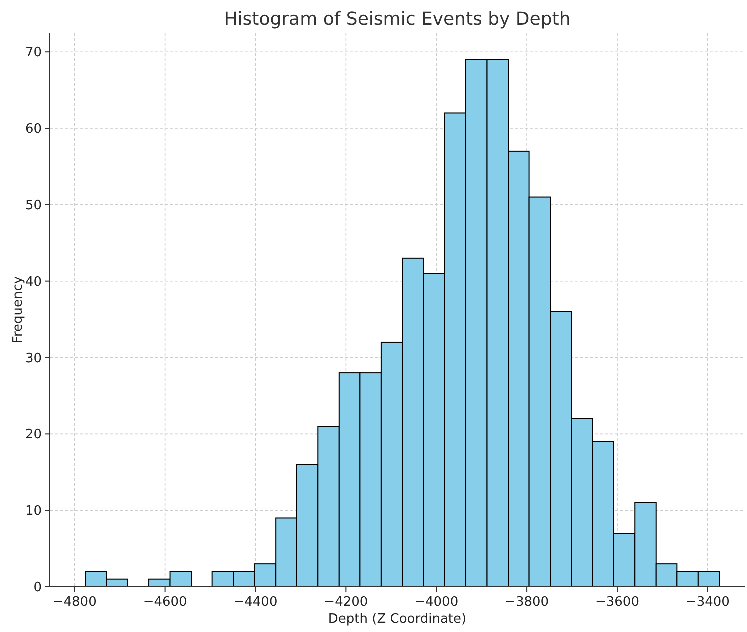 This screenshot has height=632, width=747. I want to click on x-tick-label: −4000, so click(436, 602).